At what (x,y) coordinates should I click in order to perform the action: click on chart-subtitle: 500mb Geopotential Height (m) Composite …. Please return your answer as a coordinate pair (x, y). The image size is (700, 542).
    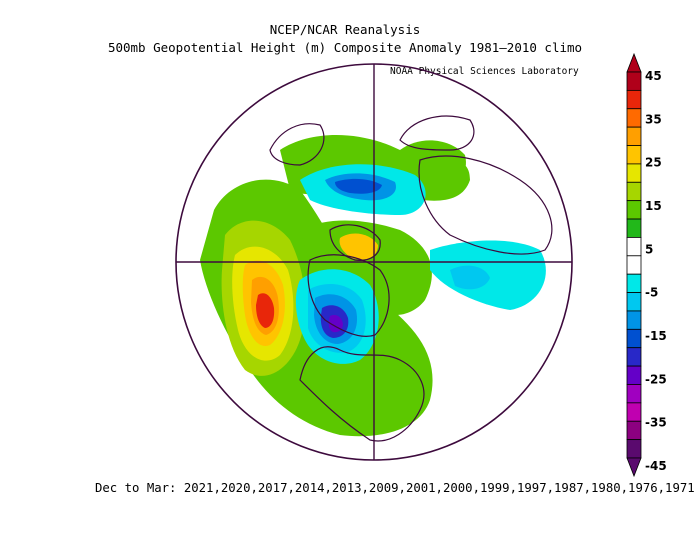
    Looking at the image, I should click on (345, 47).